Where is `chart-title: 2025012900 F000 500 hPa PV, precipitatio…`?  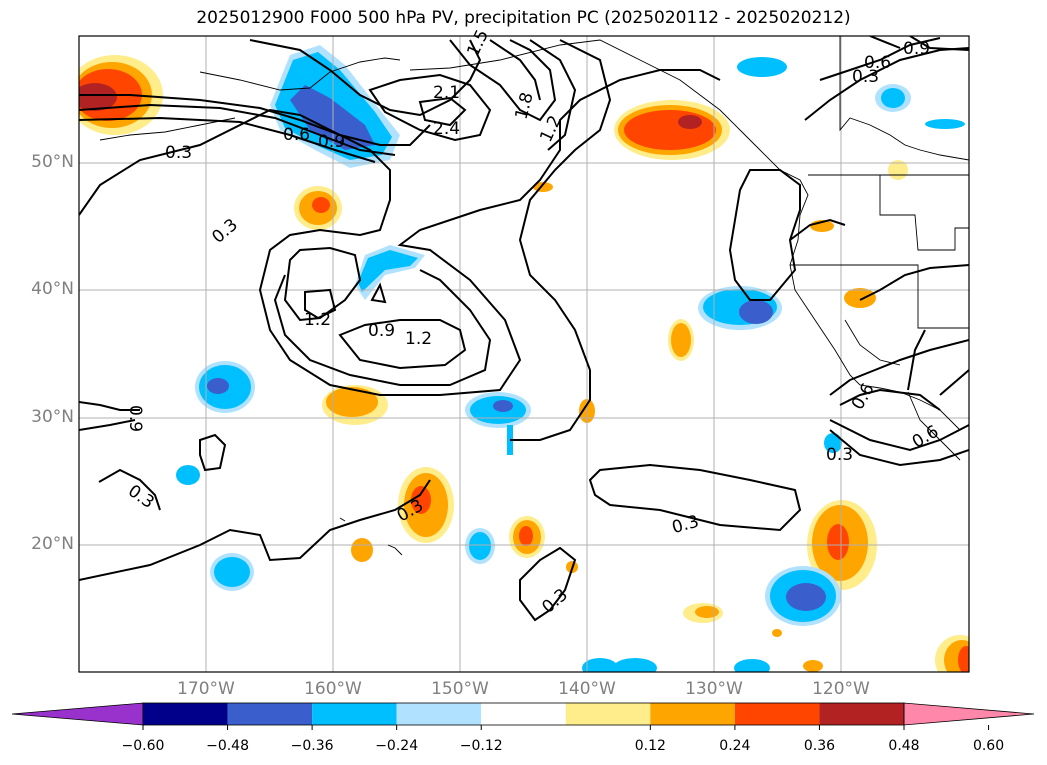 chart-title: 2025012900 F000 500 hPa PV, precipitatio… is located at coordinates (523, 18).